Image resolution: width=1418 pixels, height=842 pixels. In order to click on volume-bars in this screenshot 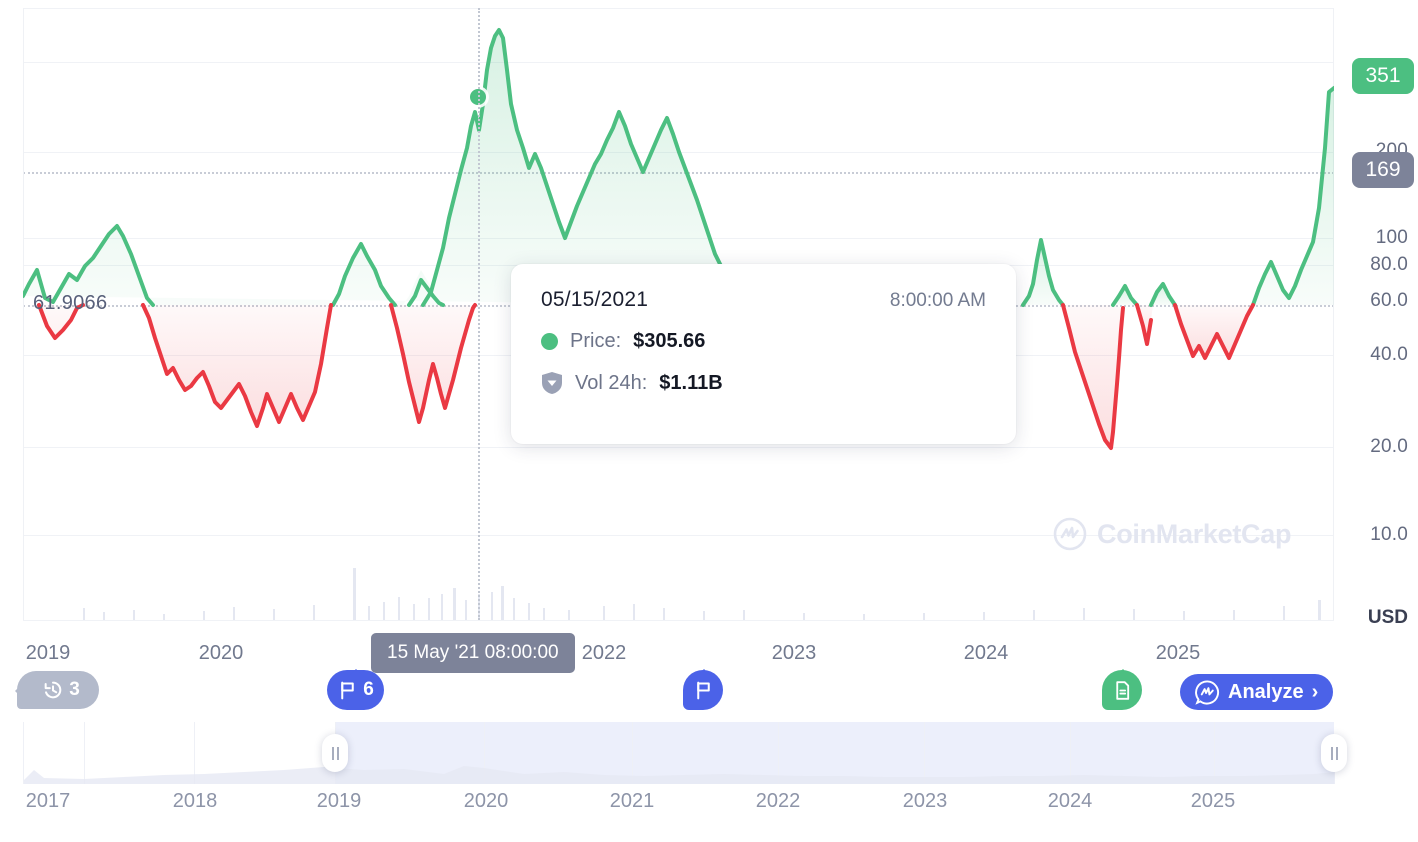, I will do `click(702, 594)`.